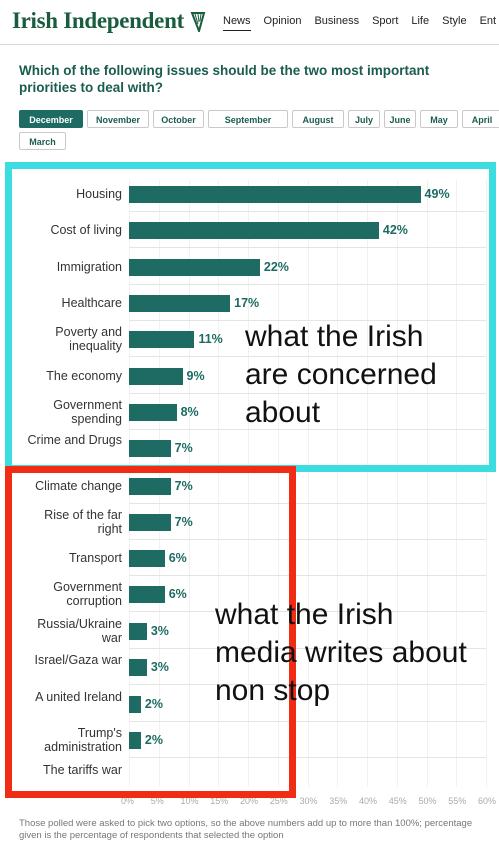 The image size is (499, 849). Describe the element at coordinates (89, 267) in the screenshot. I see `category-label: Immigration` at that location.